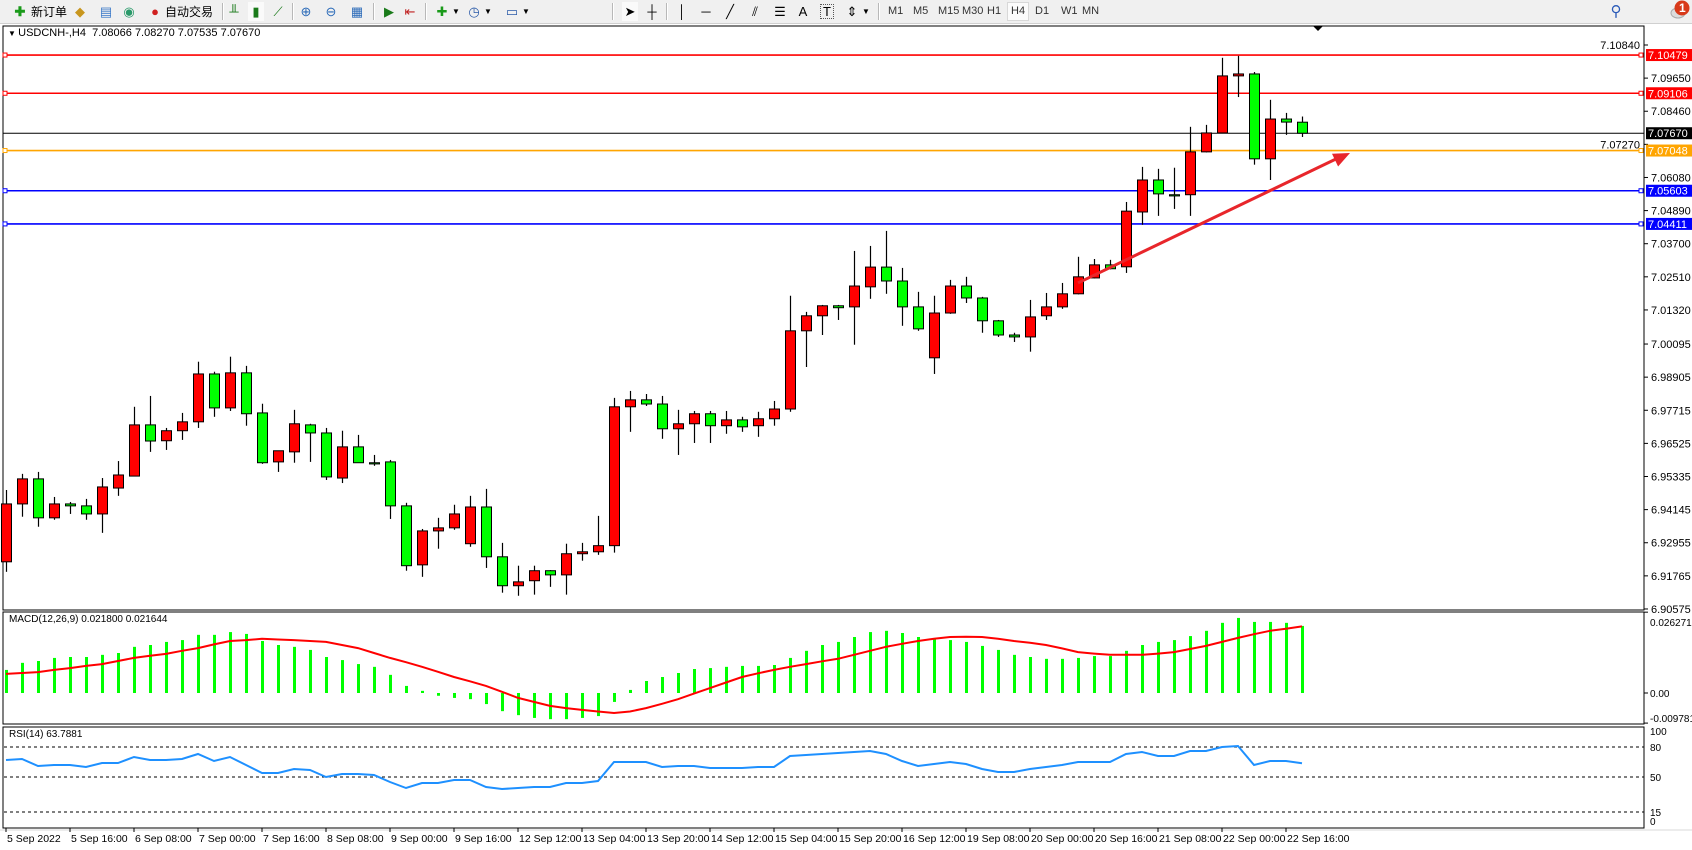  Describe the element at coordinates (827, 11) in the screenshot. I see `text-label-button: T` at that location.